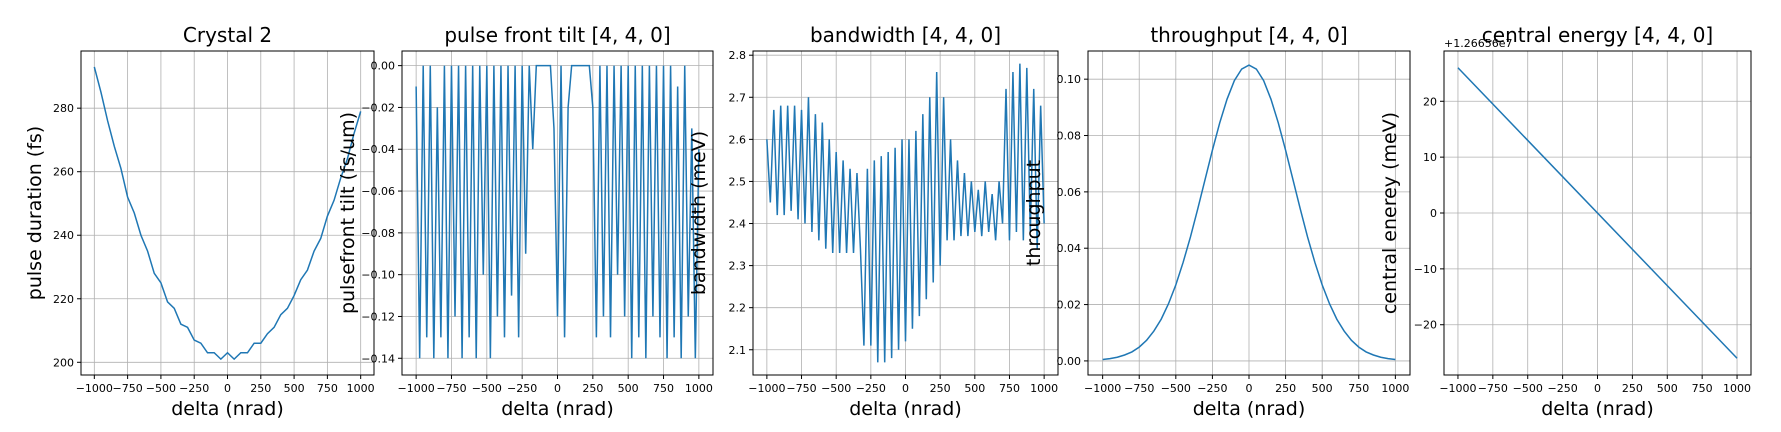  Describe the element at coordinates (378, 233) in the screenshot. I see `y-tick-label: −0.08` at that location.